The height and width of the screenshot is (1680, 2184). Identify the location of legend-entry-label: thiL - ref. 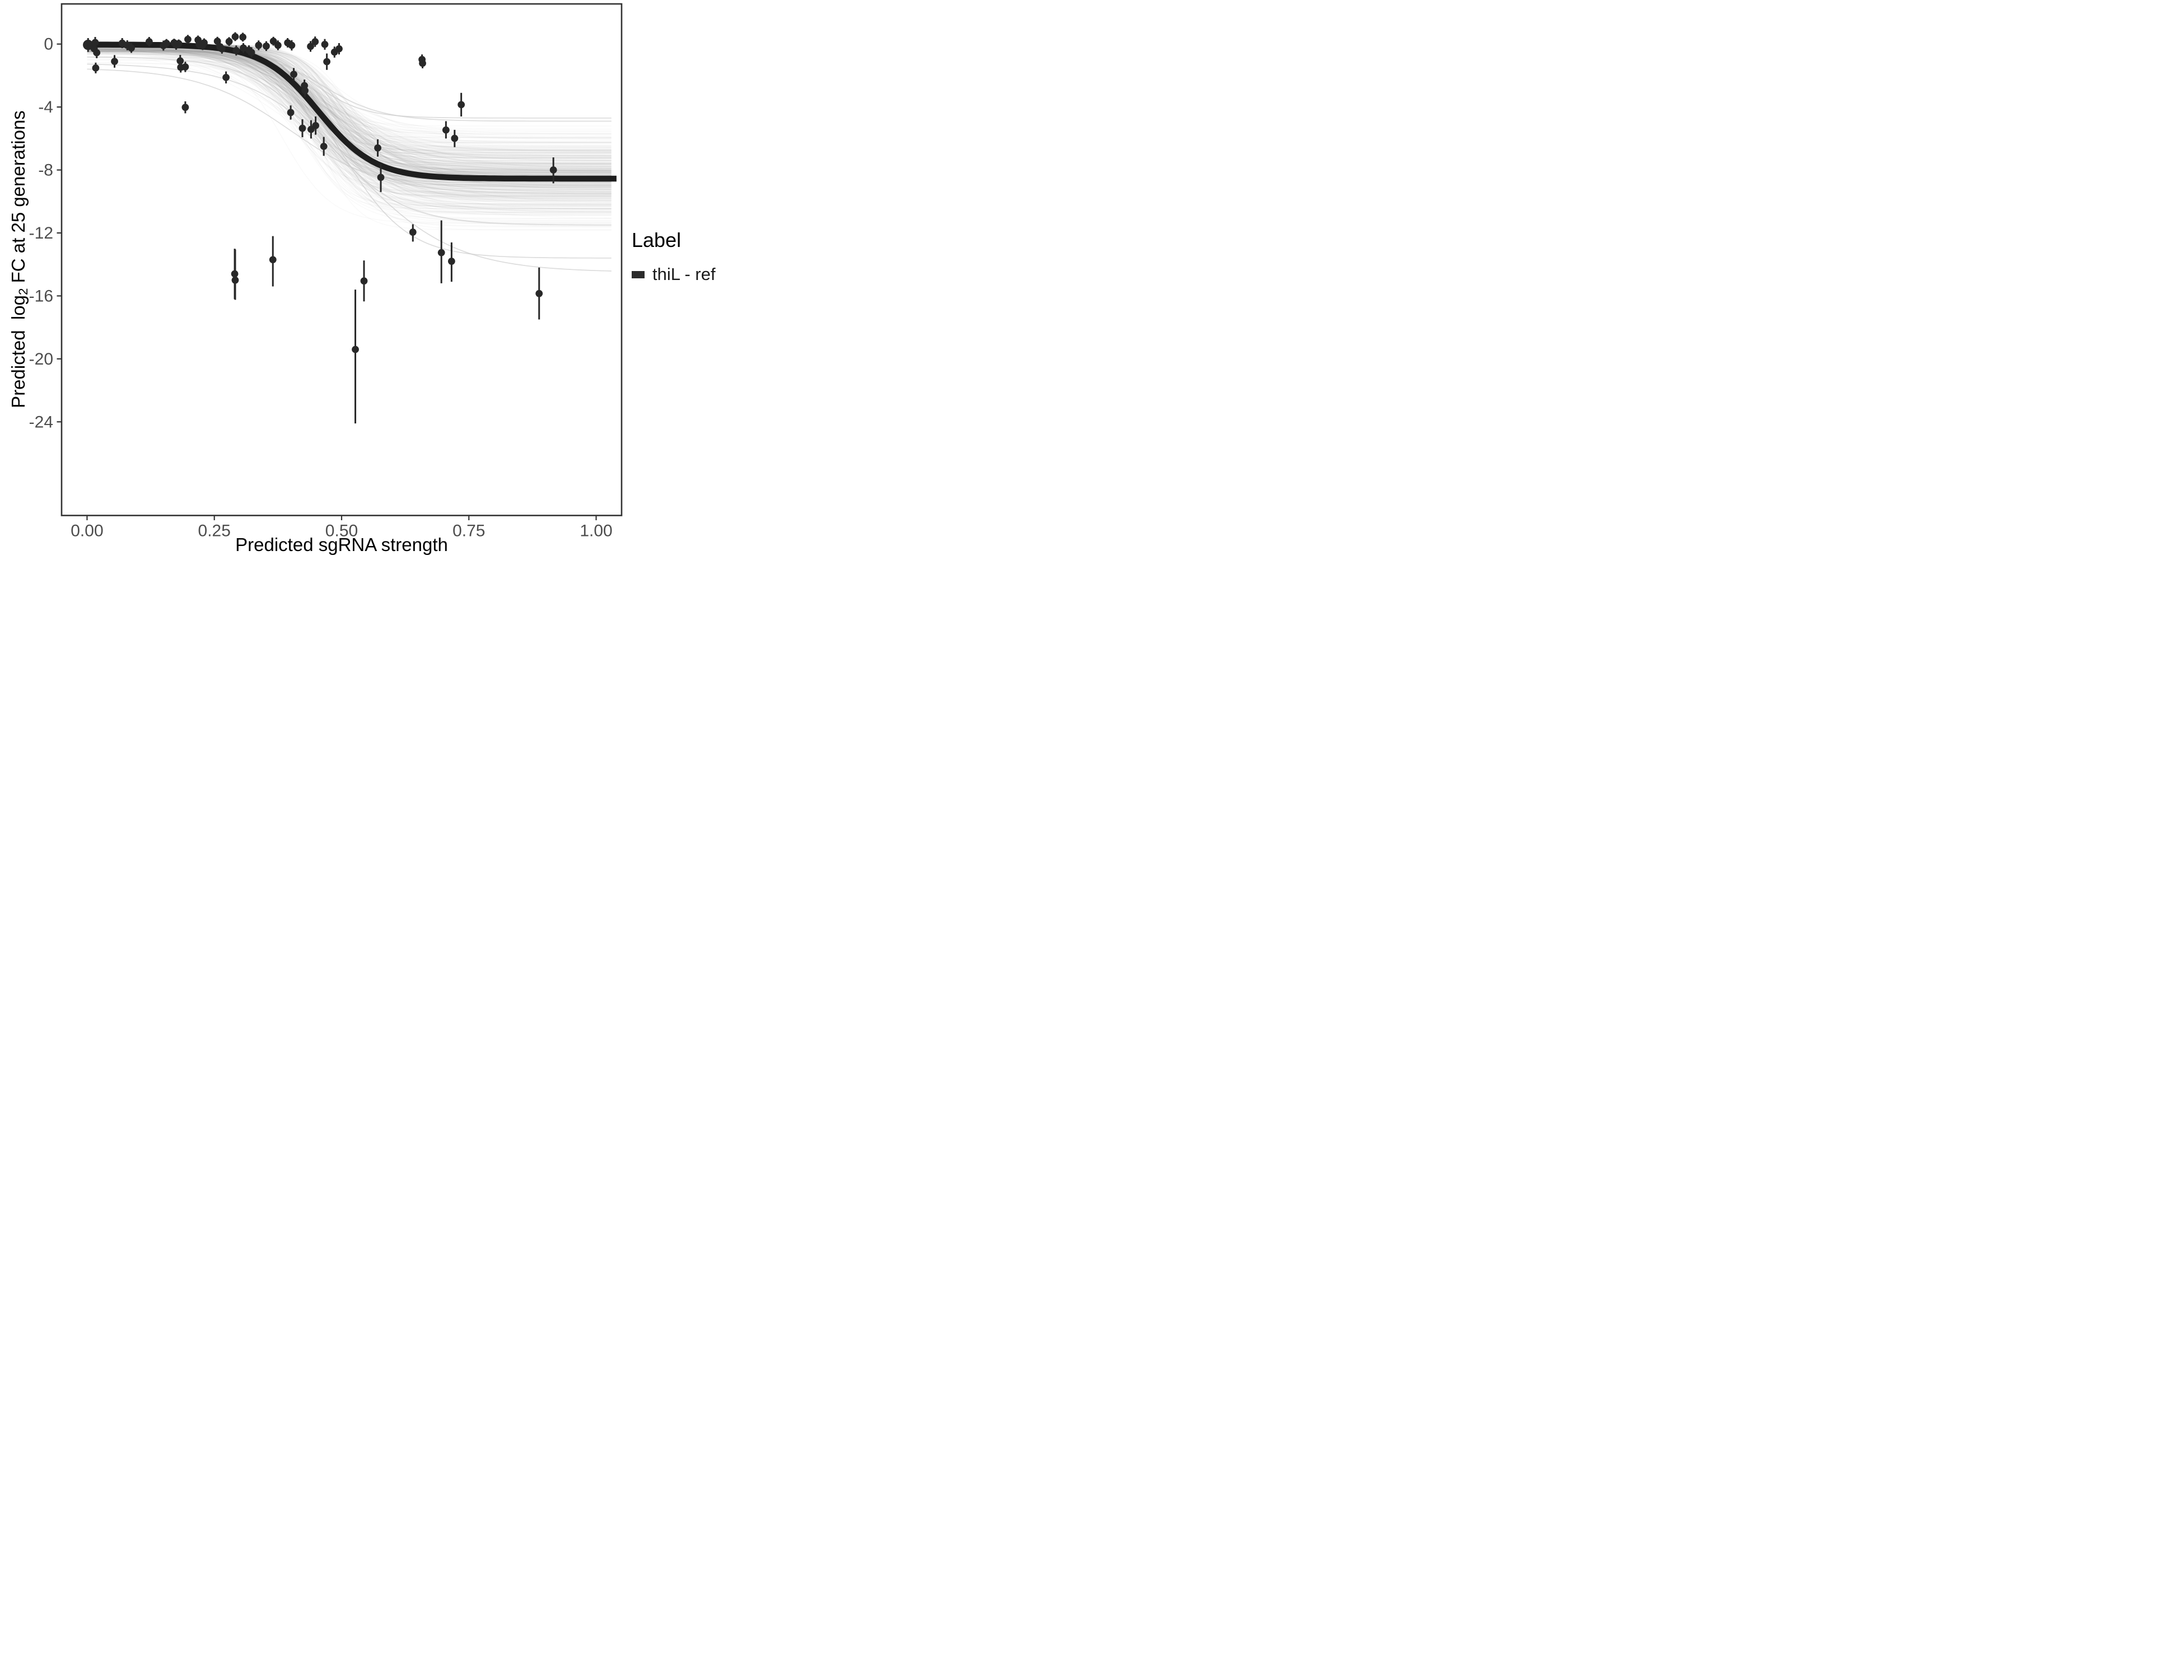
(684, 274).